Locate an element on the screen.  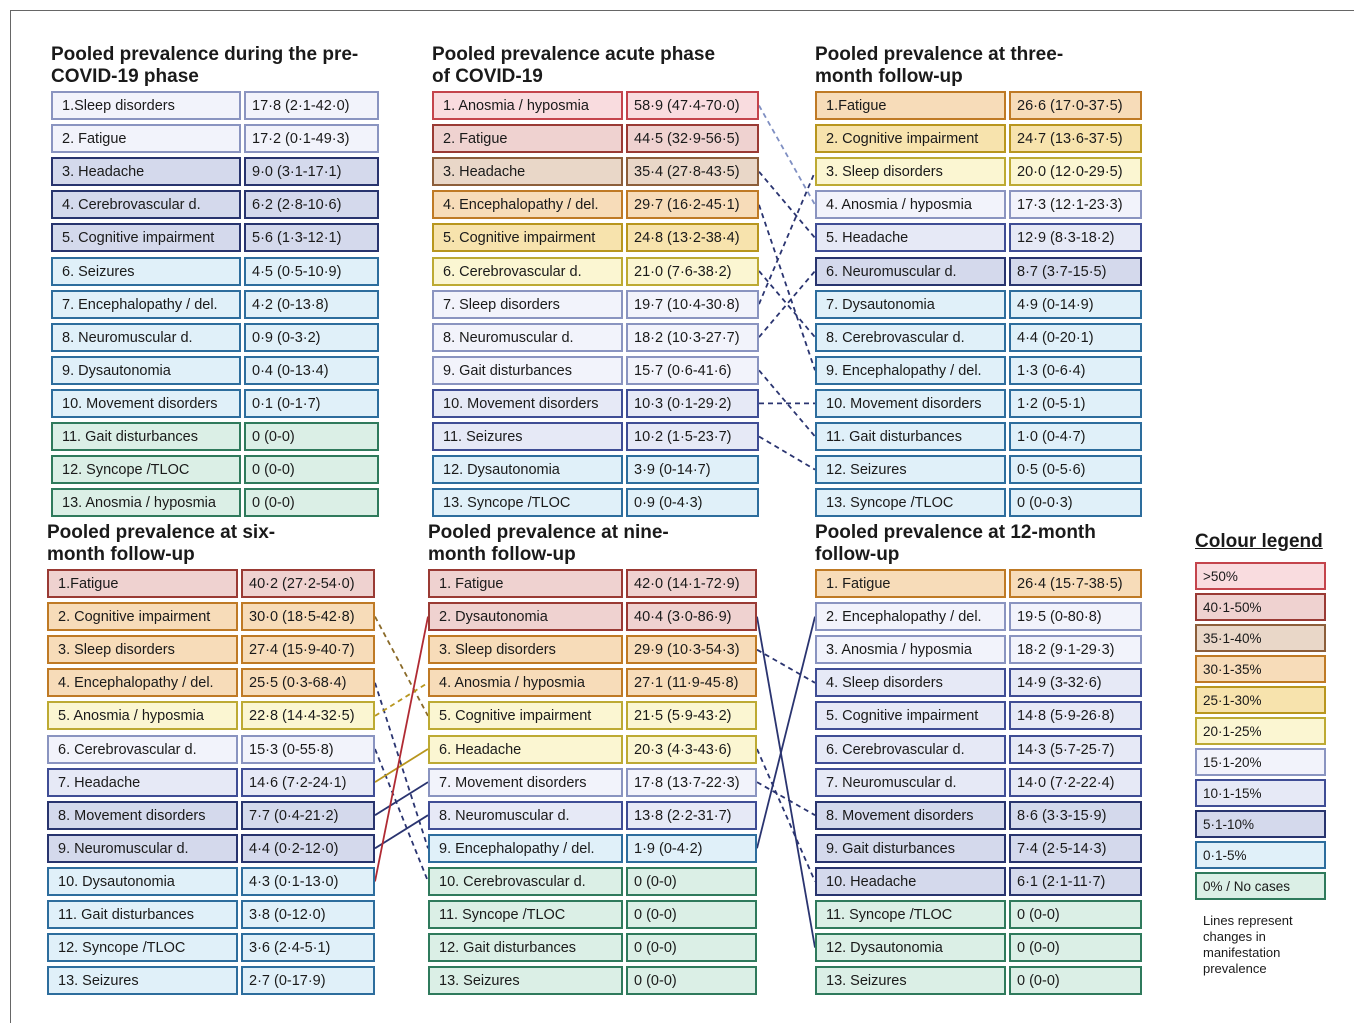
legend-title: Colour legend is located at coordinates (1259, 541).